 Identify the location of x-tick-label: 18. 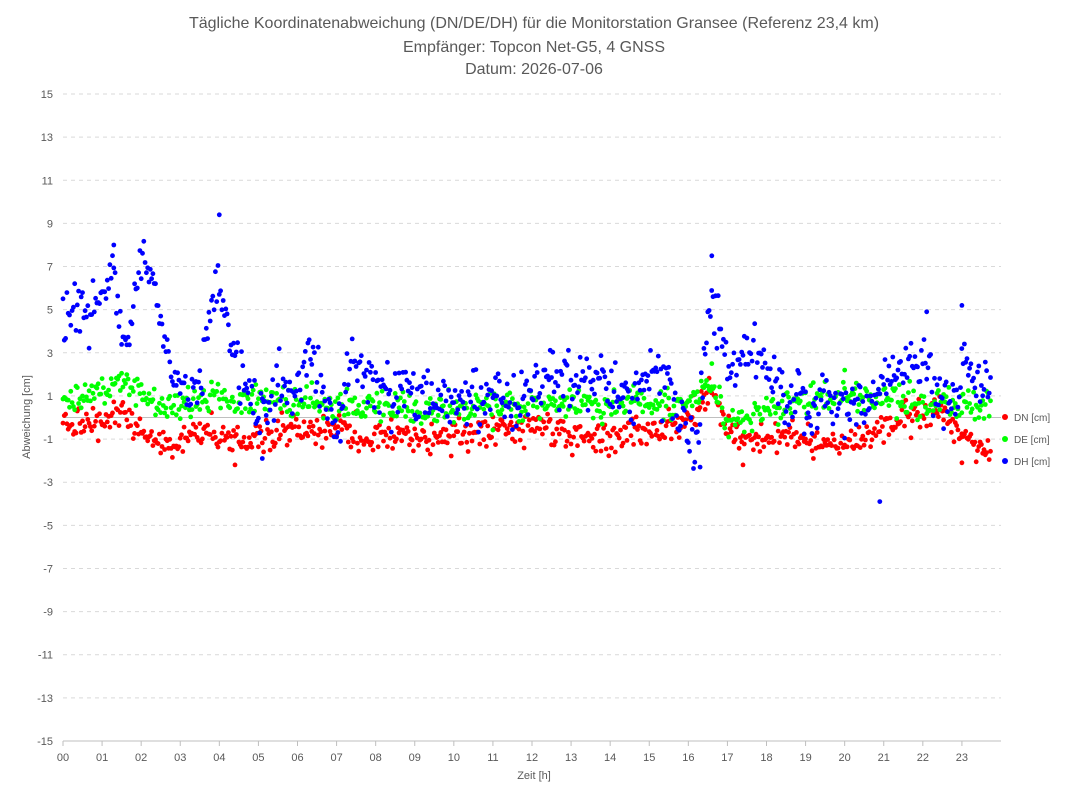
(766, 758).